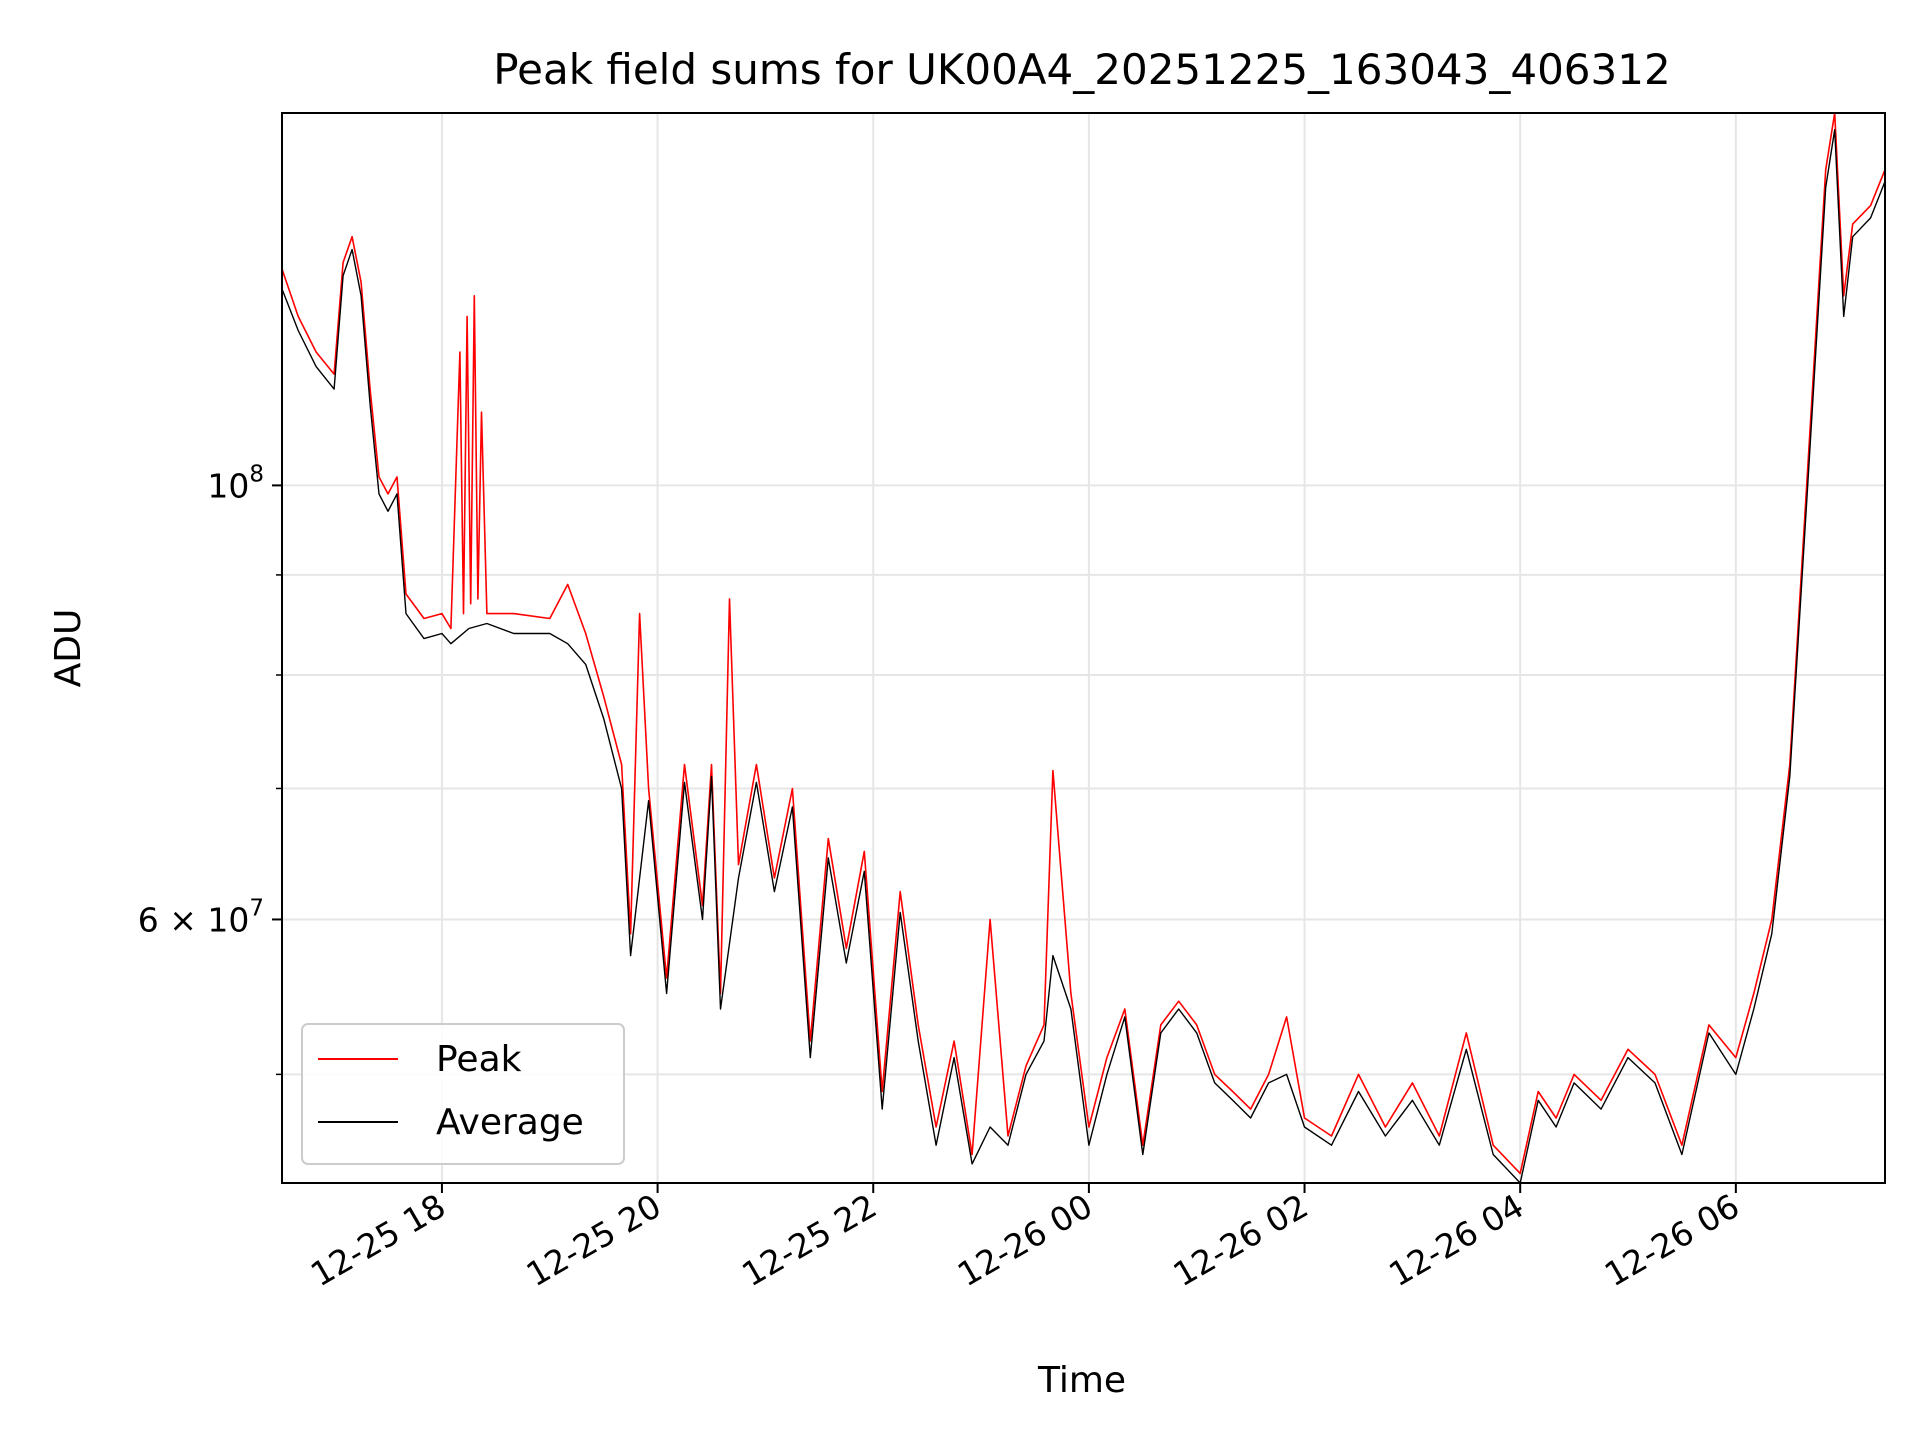 The image size is (1920, 1440). Describe the element at coordinates (201, 917) in the screenshot. I see `y-tick-label: 6 × 107` at that location.